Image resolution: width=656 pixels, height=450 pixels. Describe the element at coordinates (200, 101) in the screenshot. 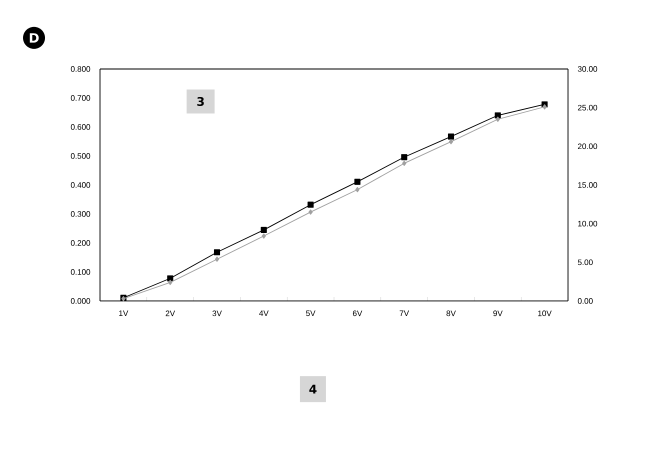

I see `annotation: 3` at that location.